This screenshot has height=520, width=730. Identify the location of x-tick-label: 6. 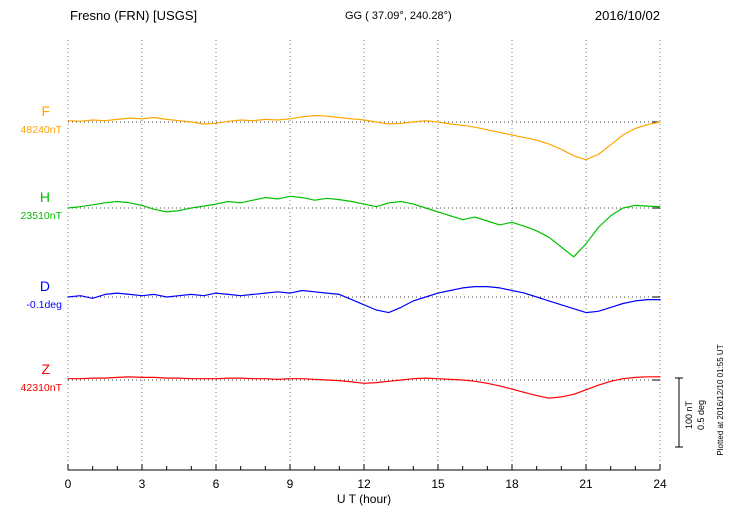
(216, 484).